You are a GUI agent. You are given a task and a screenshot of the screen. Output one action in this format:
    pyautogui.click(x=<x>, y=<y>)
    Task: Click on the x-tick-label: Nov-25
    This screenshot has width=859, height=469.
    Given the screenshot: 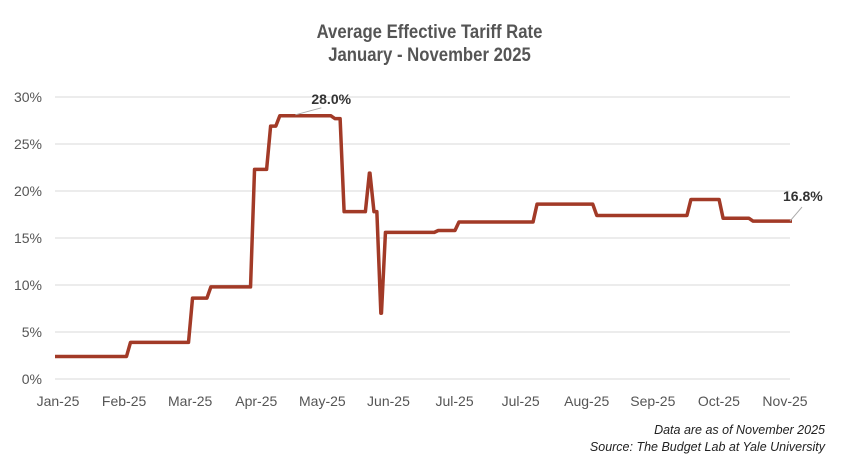 What is the action you would take?
    pyautogui.click(x=784, y=401)
    